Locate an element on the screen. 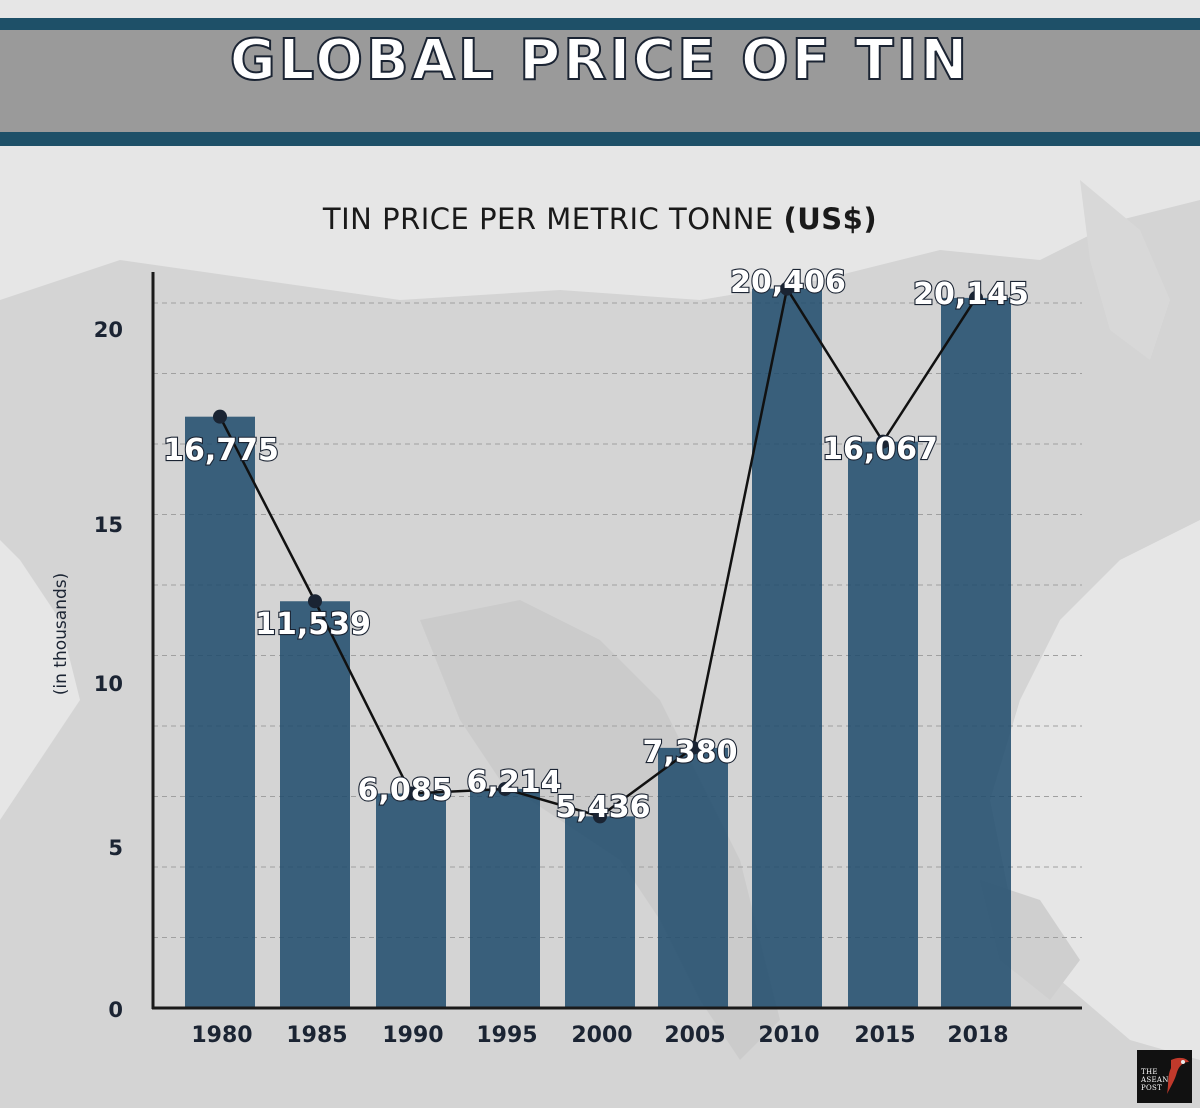 This screenshot has width=1200, height=1108. title-banner is located at coordinates (600, 82).